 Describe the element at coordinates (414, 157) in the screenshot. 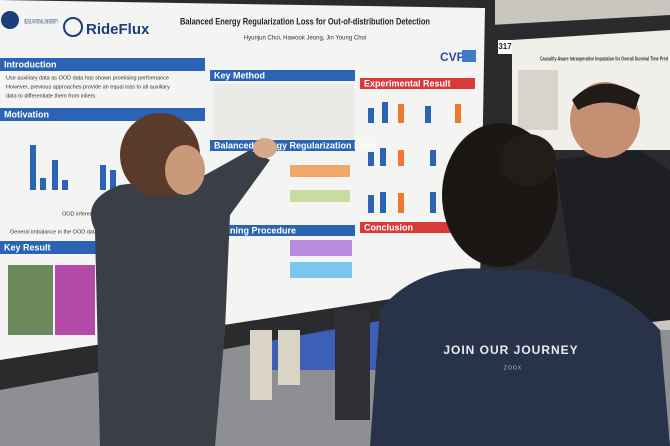

I see `result-bars` at that location.